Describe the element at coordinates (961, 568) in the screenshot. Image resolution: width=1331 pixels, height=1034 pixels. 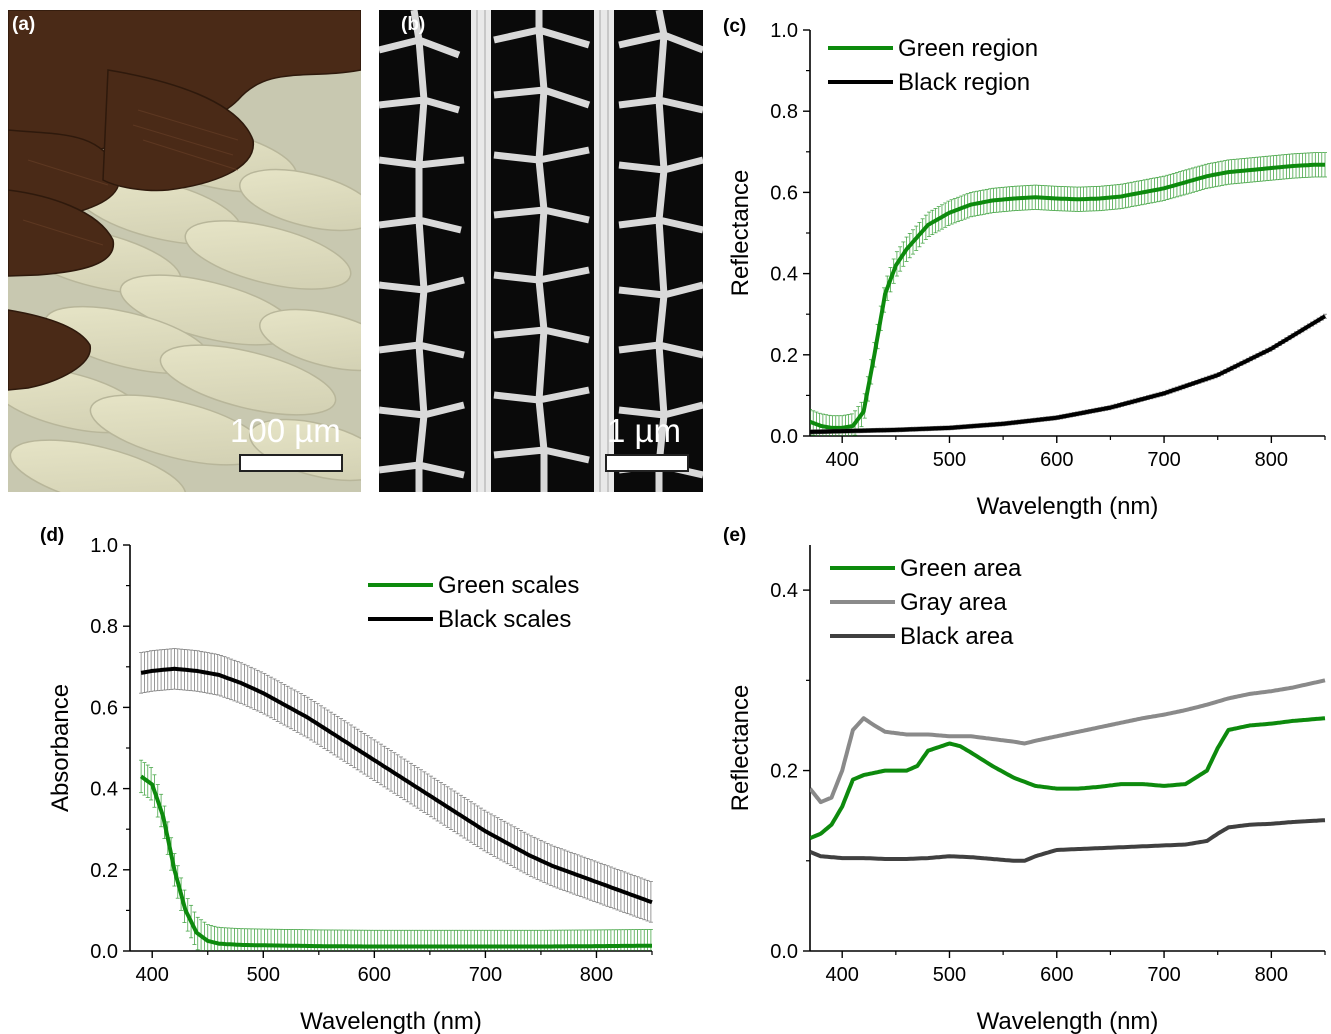
I see `legend-label-green-area: Green area` at that location.